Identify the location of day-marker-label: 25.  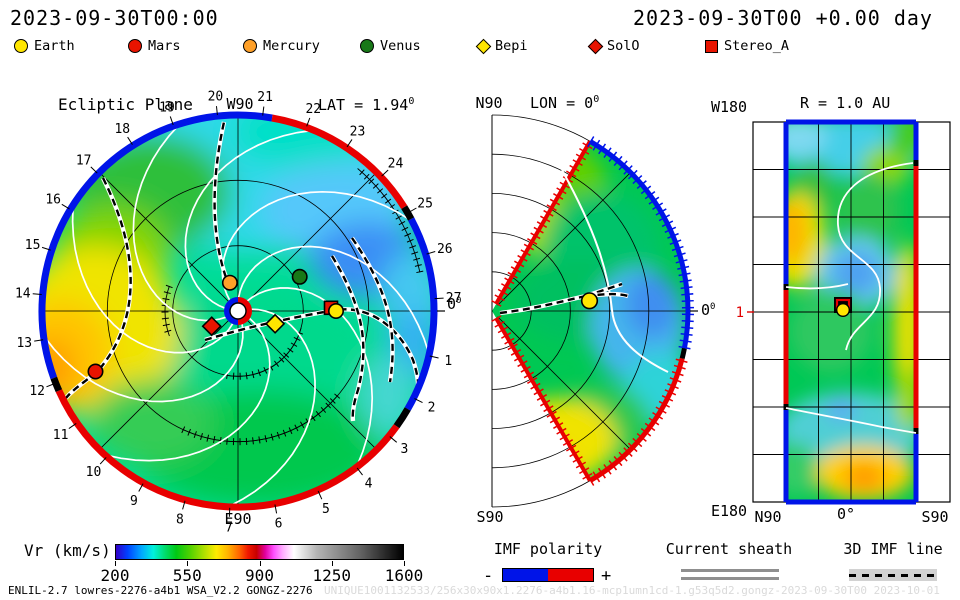
(425, 204).